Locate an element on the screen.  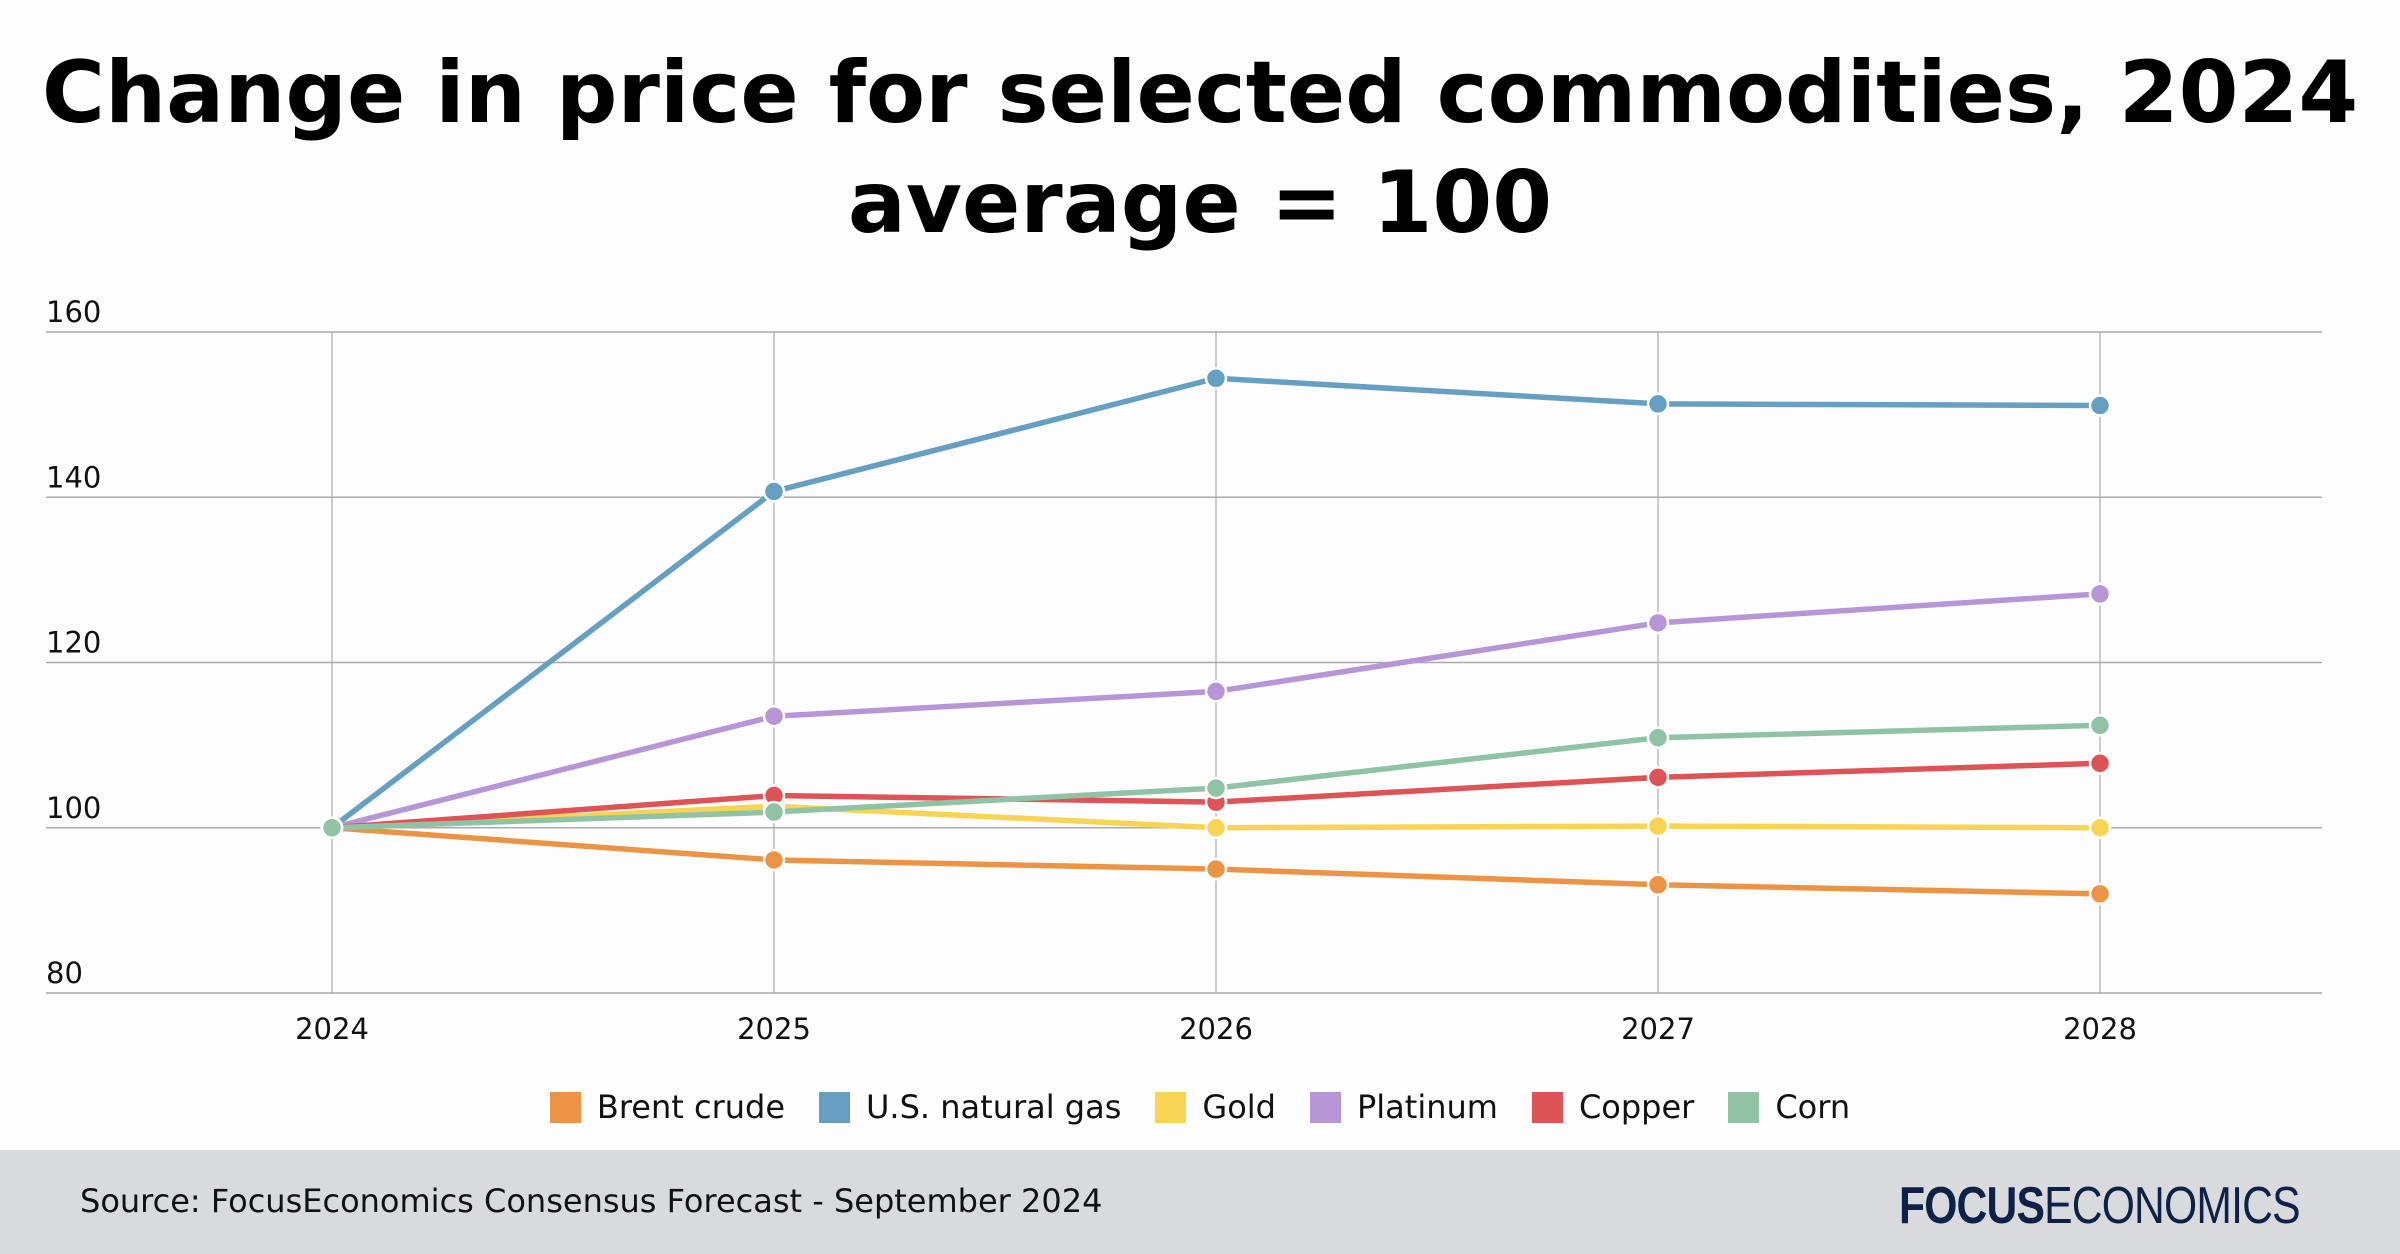
legend-label: Brent crude is located at coordinates (690, 1107).